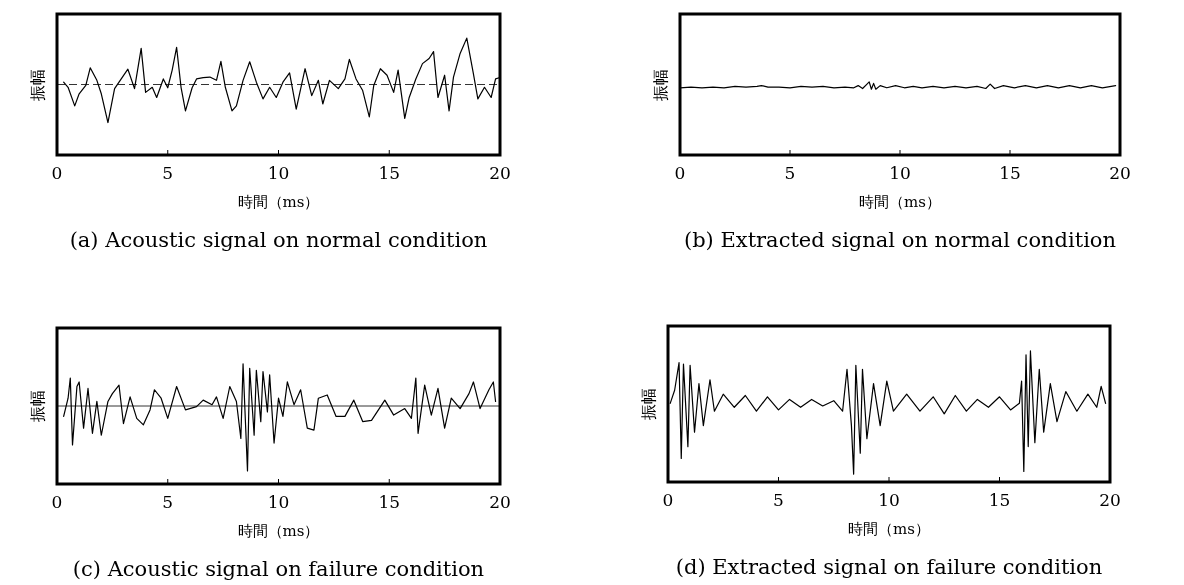  I want to click on text: (b) Extracted signal on normal condition, so click(900, 240).